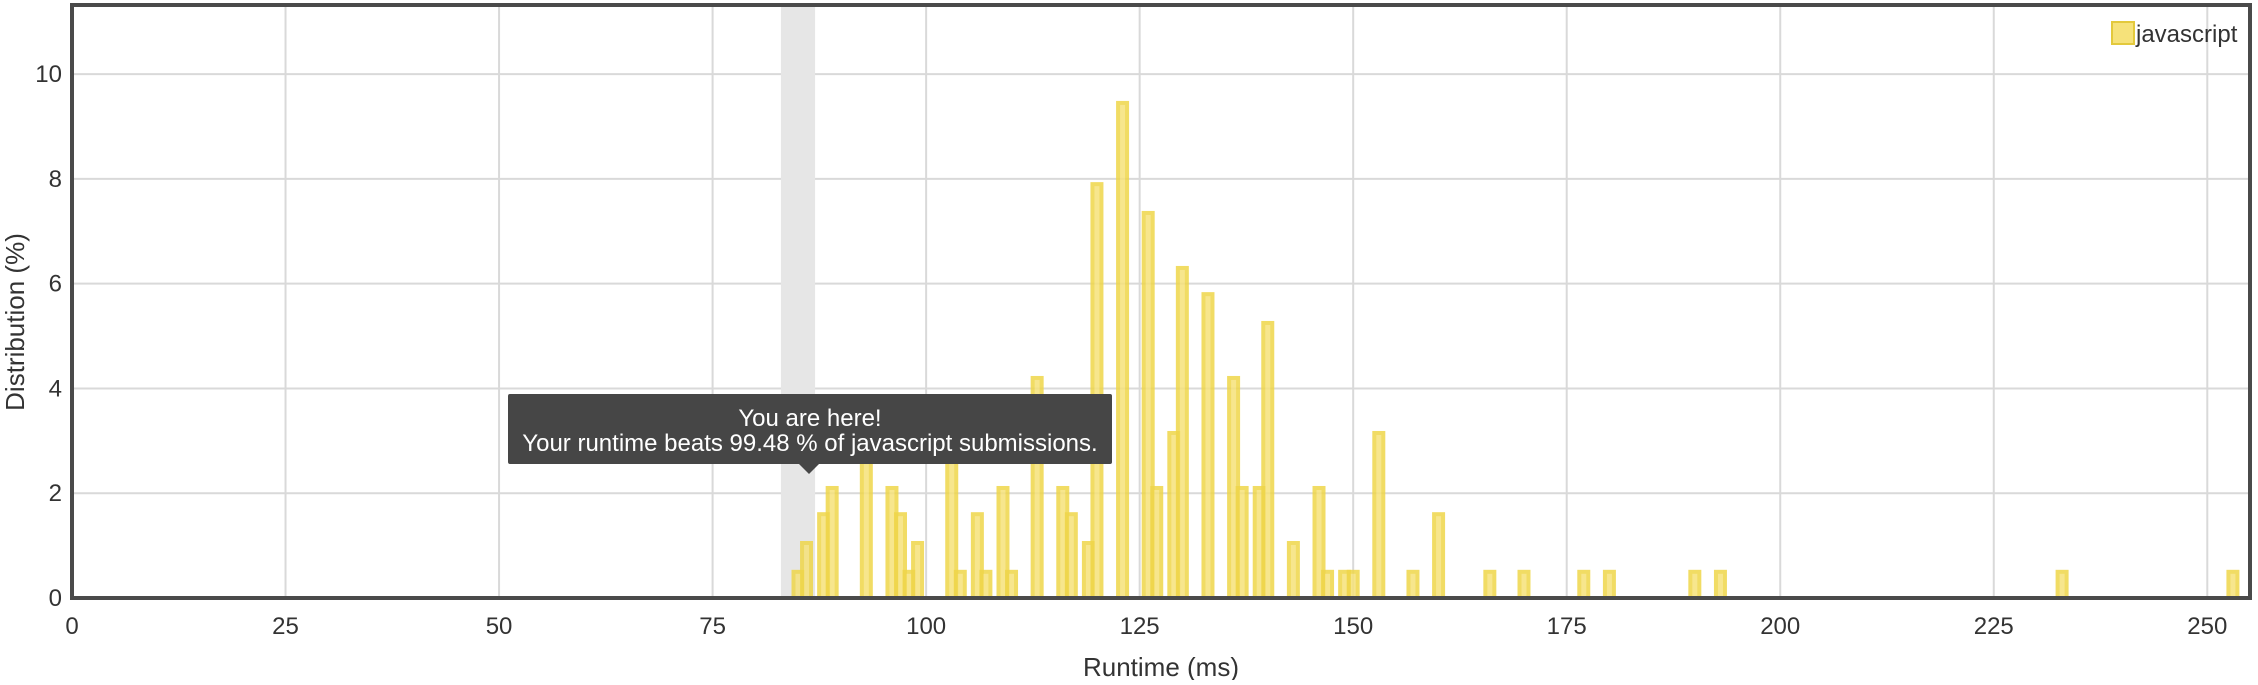  Describe the element at coordinates (2123, 33) in the screenshot. I see `legend-swatch` at that location.